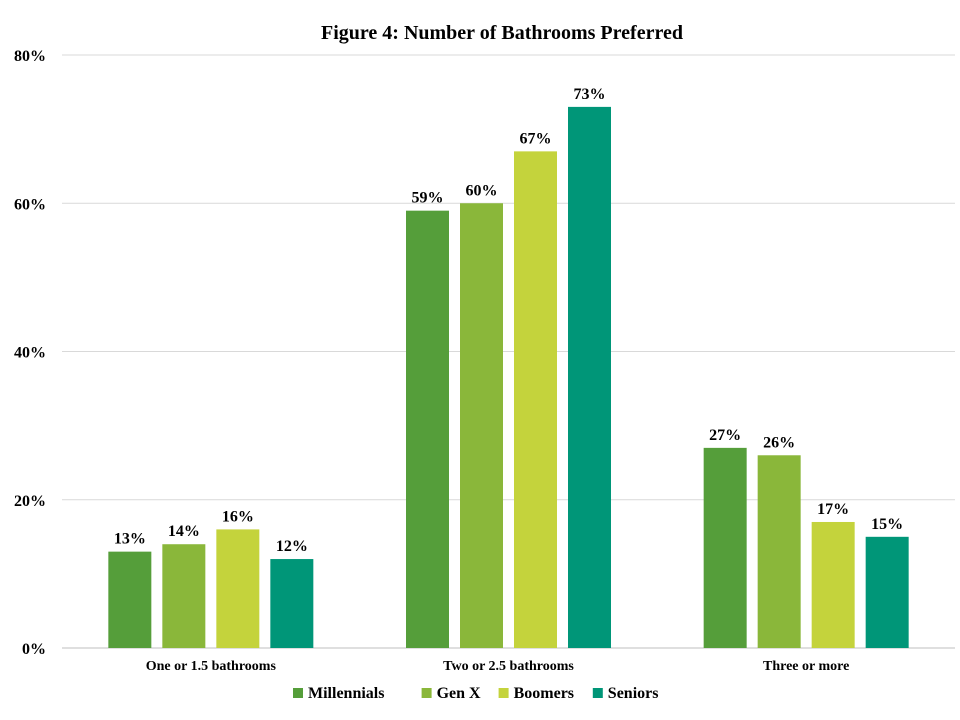  What do you see at coordinates (806, 666) in the screenshot?
I see `x-category-label: Three or more` at bounding box center [806, 666].